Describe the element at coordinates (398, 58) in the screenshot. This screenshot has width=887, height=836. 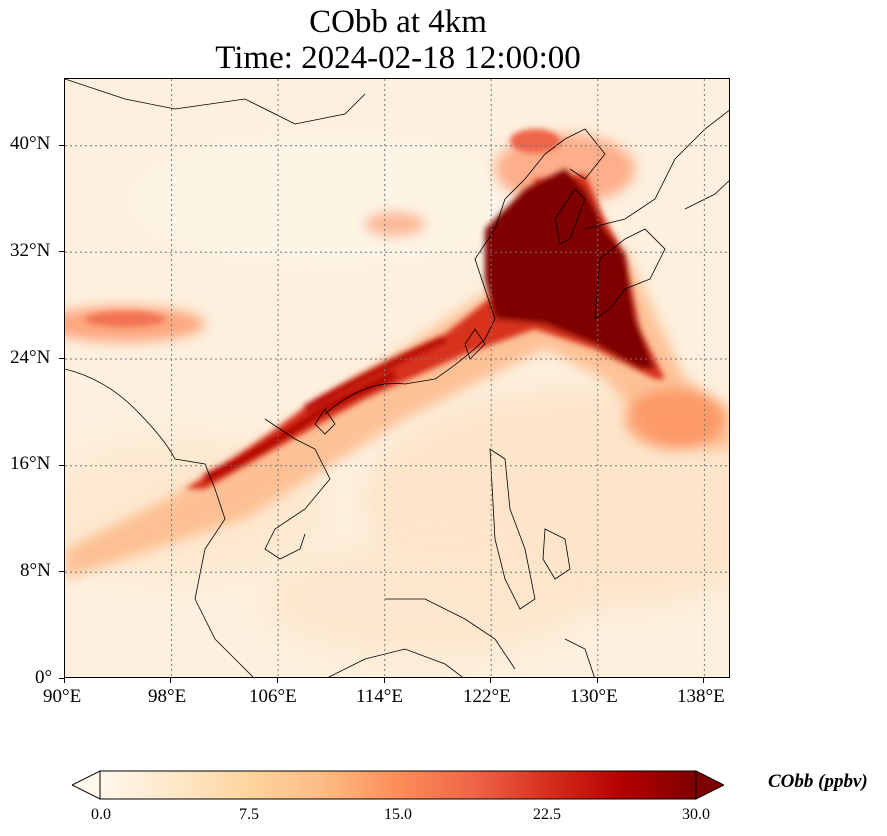
I see `title-line-2: Time: 2024-02-18 12:00:00` at that location.